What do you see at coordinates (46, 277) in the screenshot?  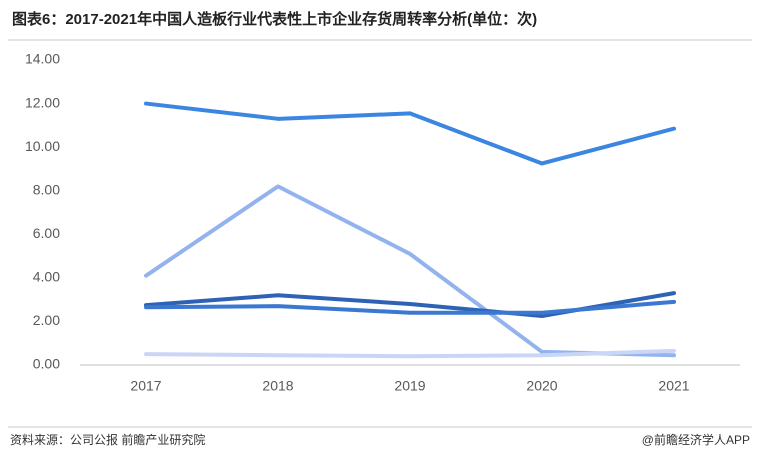 I see `y-tick-label: 4.00` at bounding box center [46, 277].